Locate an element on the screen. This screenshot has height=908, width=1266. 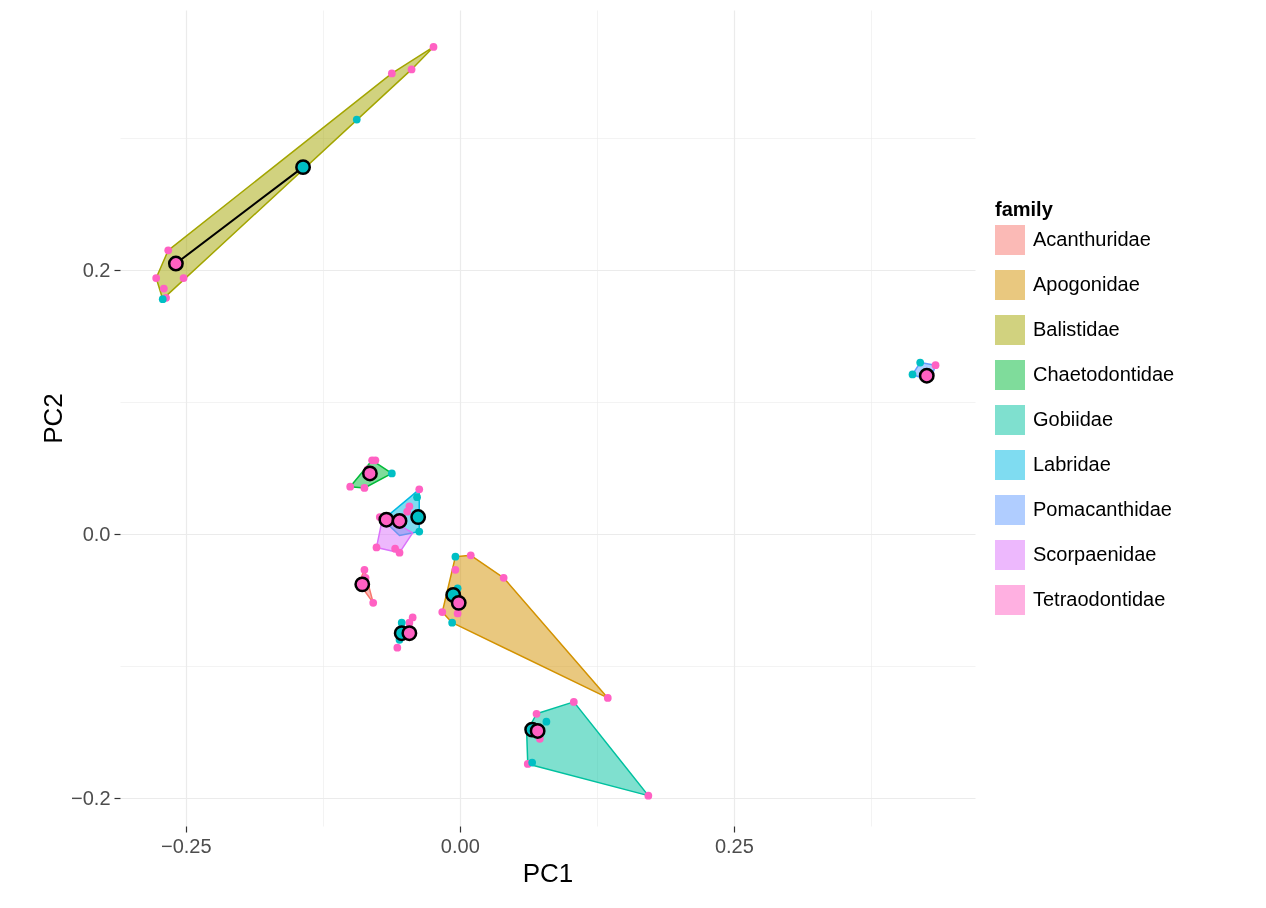
legend-label: Chaetodontidae is located at coordinates (1104, 374).